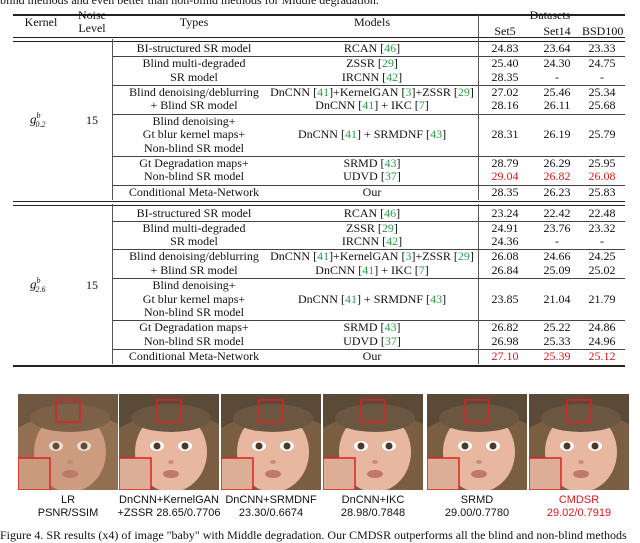 The height and width of the screenshot is (543, 640). What do you see at coordinates (505, 227) in the screenshot?
I see `value-set5: 24.91` at bounding box center [505, 227].